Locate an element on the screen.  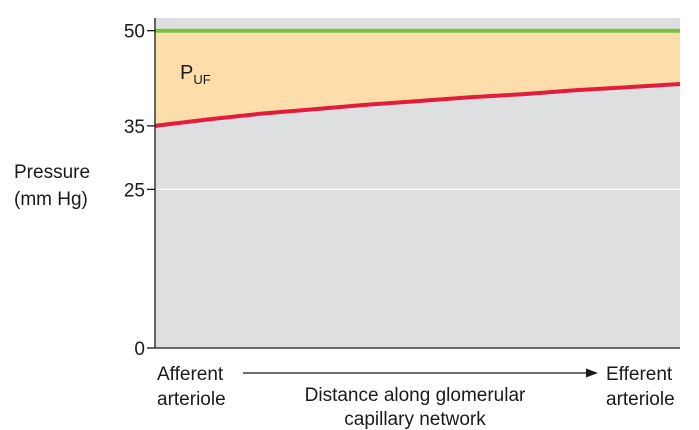
x-center-label-line2: capillary network is located at coordinates (415, 419).